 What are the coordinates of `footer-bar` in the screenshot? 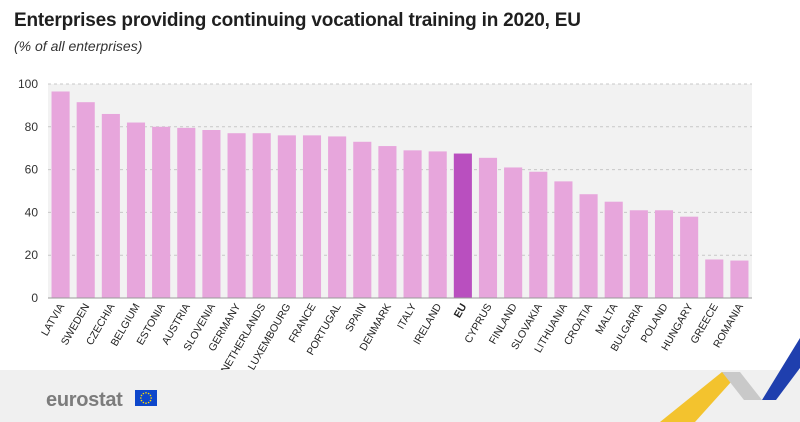 It's located at (400, 396).